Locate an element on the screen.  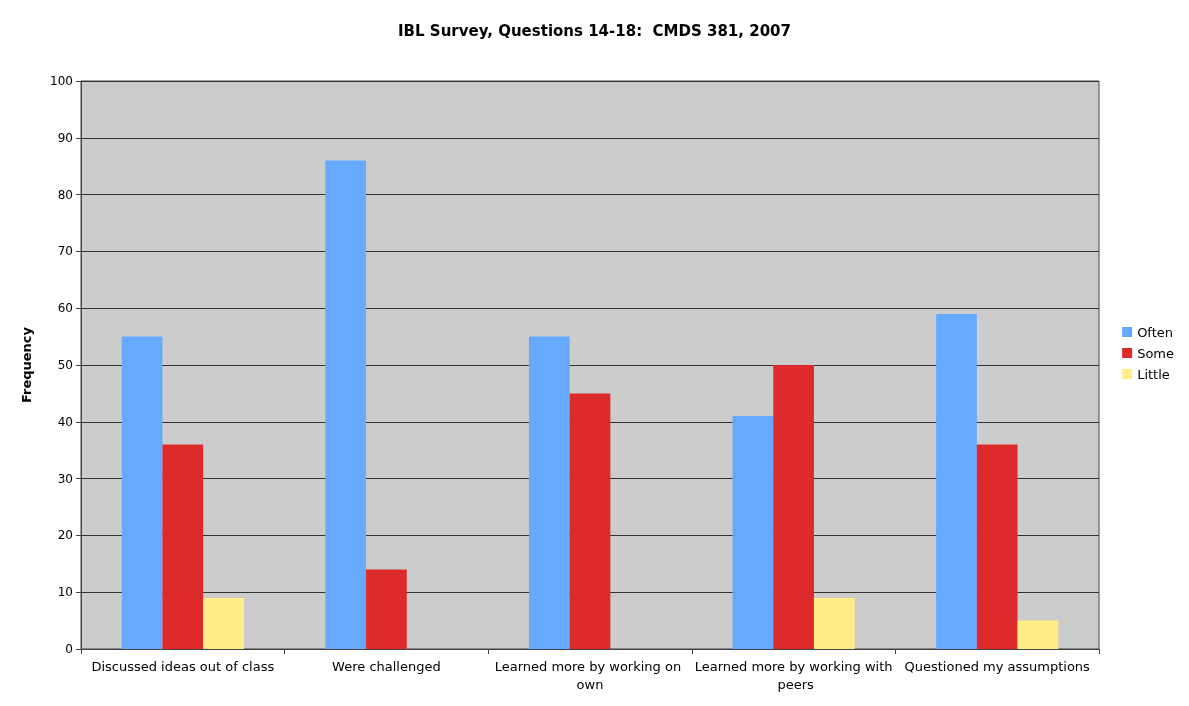
y-tick-label: 0 is located at coordinates (69, 649).